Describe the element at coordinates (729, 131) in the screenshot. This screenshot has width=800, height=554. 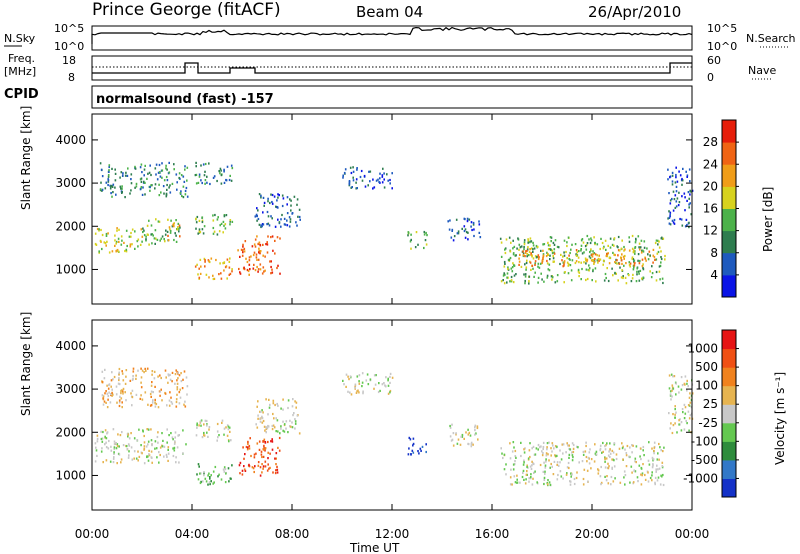
I see `power-colorbar-segment` at that location.